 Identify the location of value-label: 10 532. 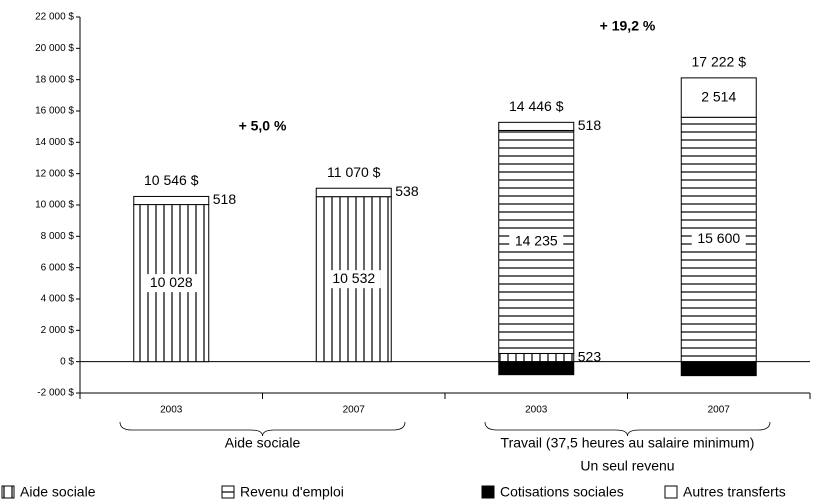
(353, 278).